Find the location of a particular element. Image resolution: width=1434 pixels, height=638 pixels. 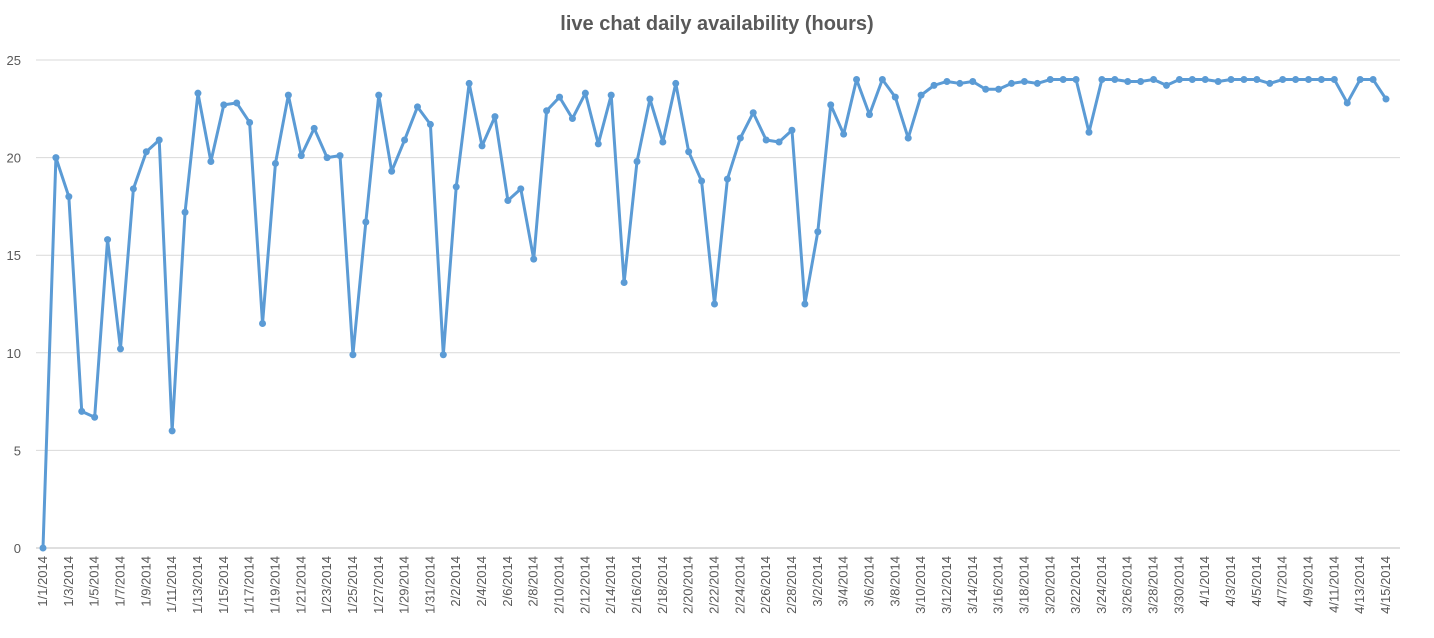

x-tick-label: 3/2/2014 is located at coordinates (817, 581).